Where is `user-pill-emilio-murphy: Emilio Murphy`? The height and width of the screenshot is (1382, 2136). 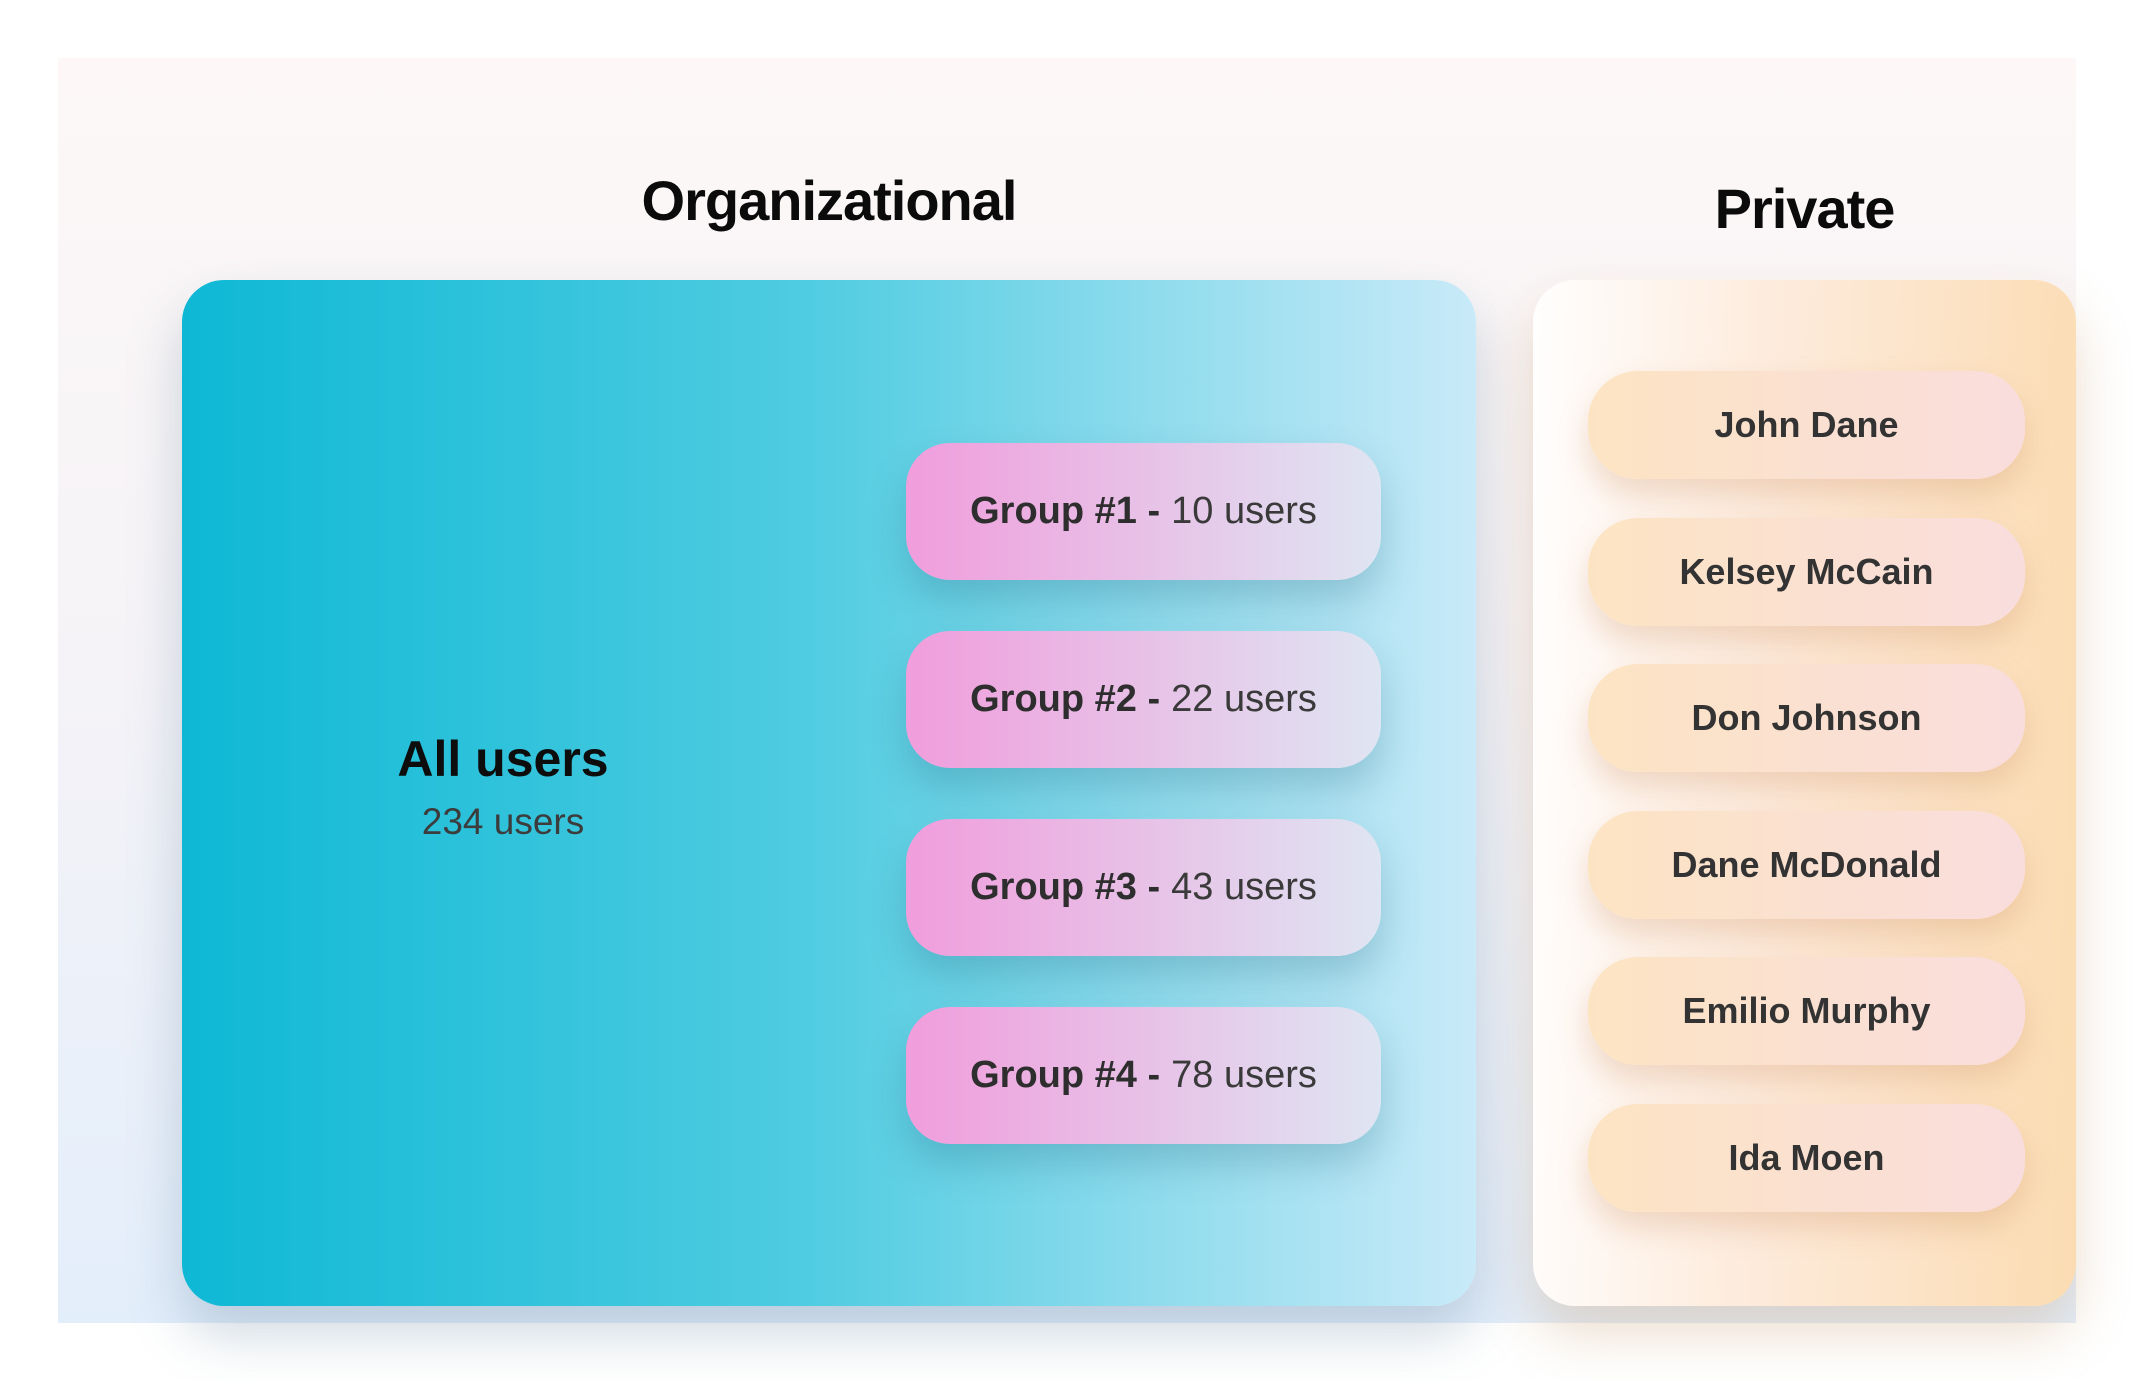
user-pill-emilio-murphy: Emilio Murphy is located at coordinates (1806, 1011).